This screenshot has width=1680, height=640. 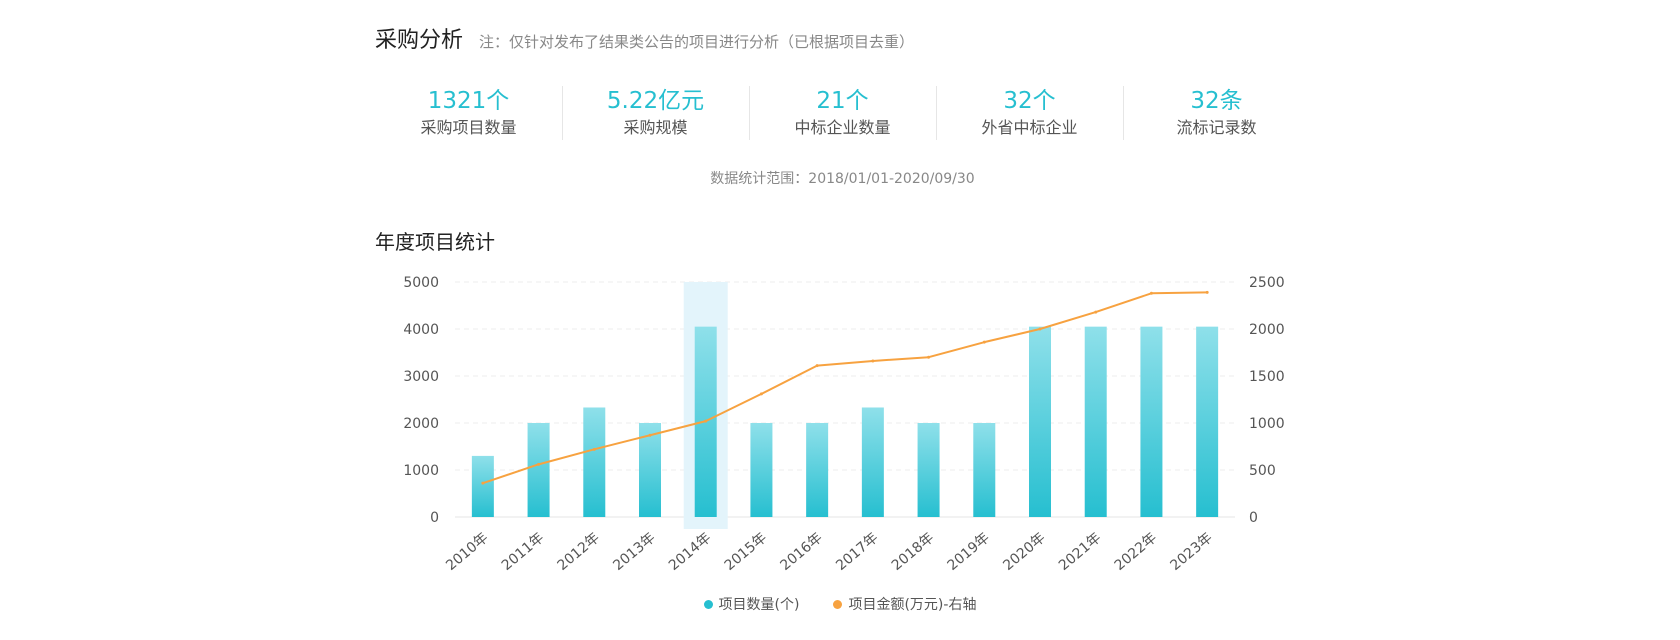 I want to click on stat-value: 32条, so click(x=1216, y=101).